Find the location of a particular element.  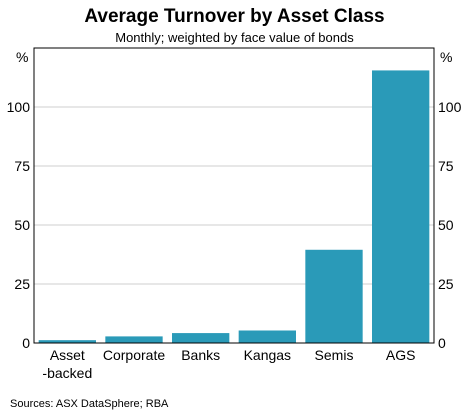

y-unit-left: % is located at coordinates (22, 57).